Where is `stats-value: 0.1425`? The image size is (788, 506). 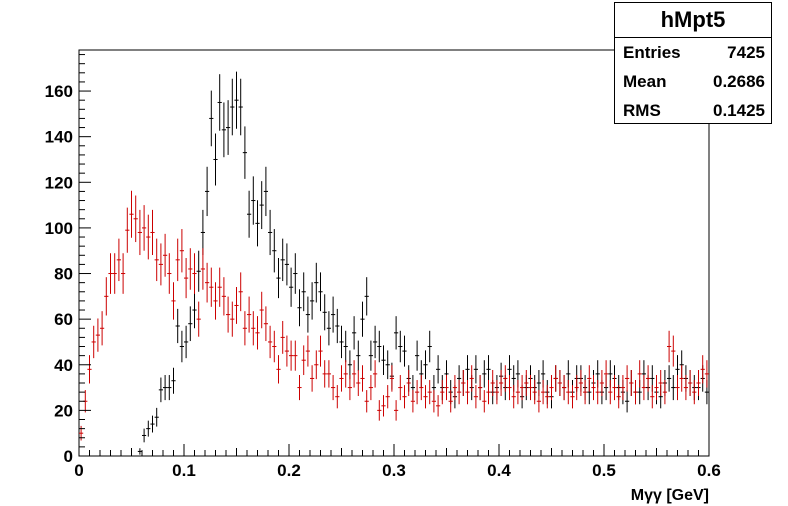
stats-value: 0.1425 is located at coordinates (739, 110).